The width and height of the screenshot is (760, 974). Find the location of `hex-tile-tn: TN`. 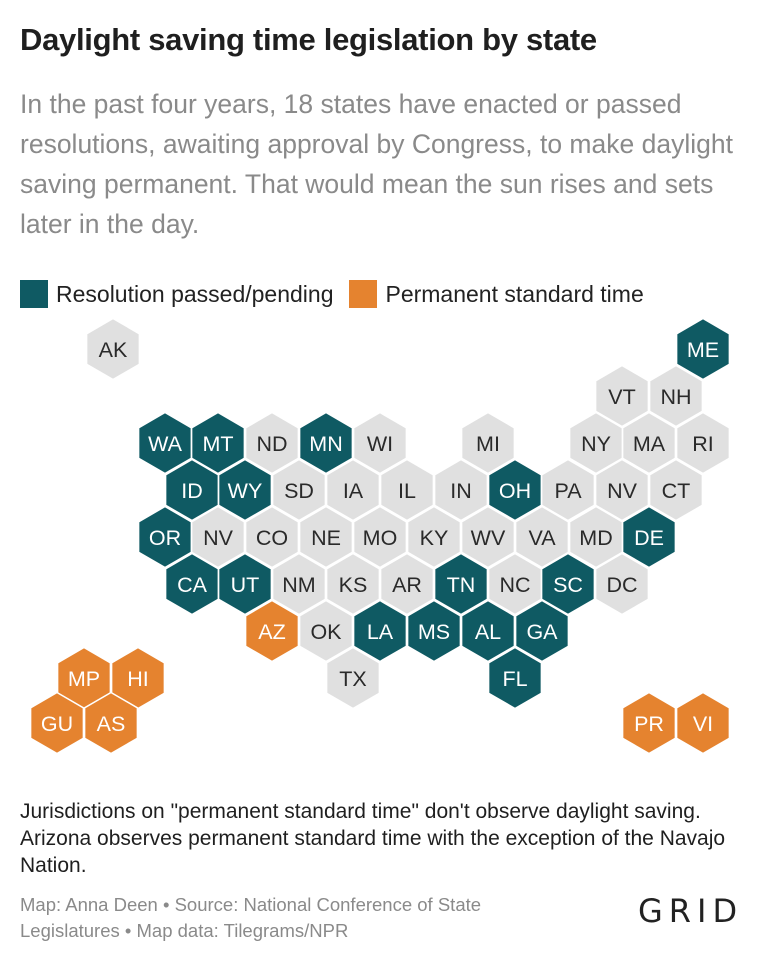

hex-tile-tn: TN is located at coordinates (461, 584).